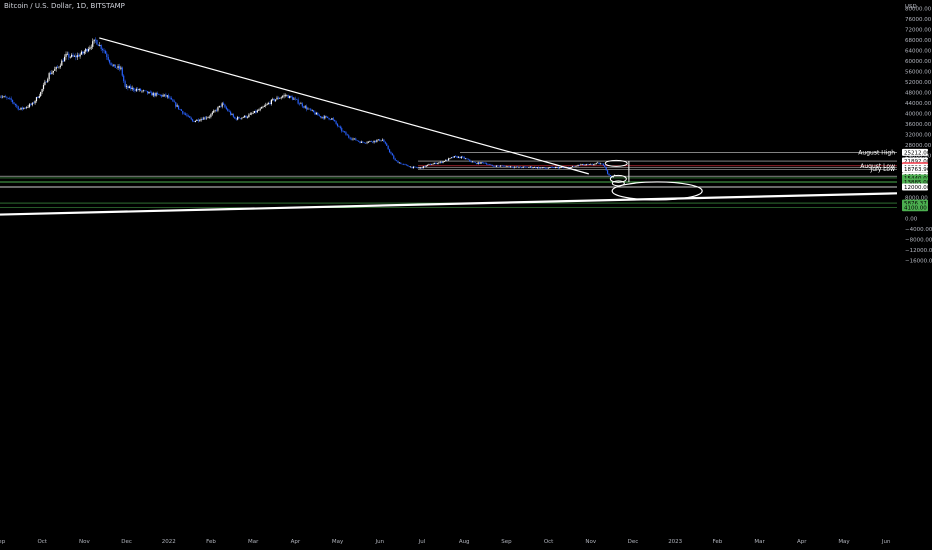  I want to click on time-tick-label: Sep, so click(3, 542).